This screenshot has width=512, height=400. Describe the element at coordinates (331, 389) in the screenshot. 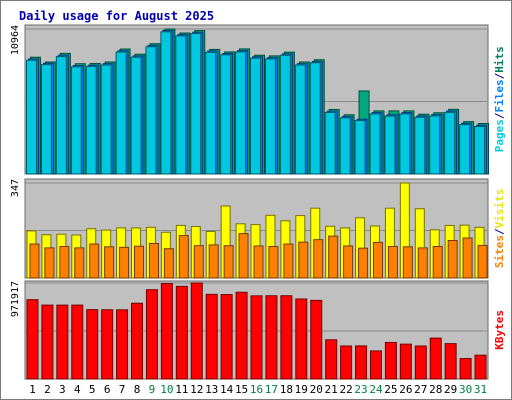

I see `x-tick-label-21: 21` at that location.